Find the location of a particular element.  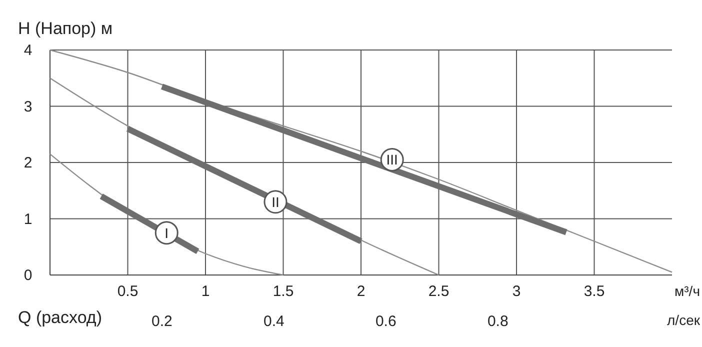

x-tick-label: 1 is located at coordinates (205, 291).